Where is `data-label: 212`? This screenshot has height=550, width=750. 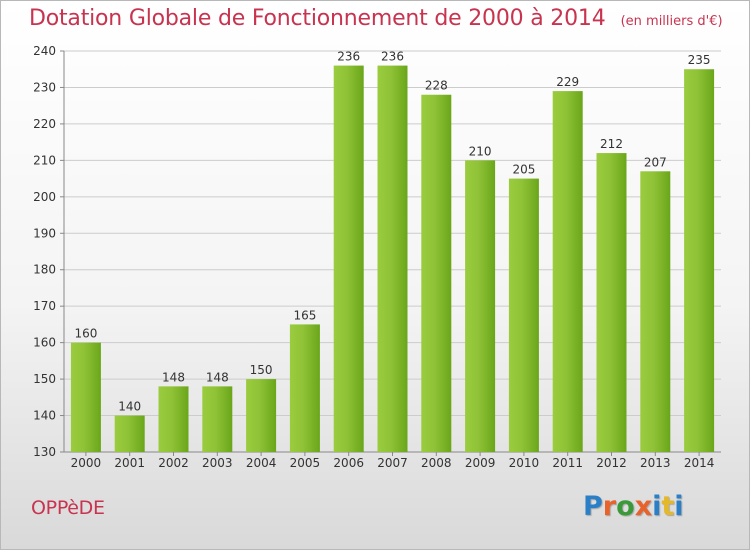
data-label: 212 is located at coordinates (611, 144).